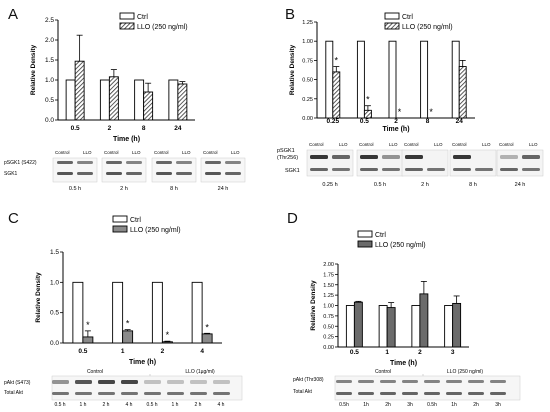  Describe the element at coordinates (453, 352) in the screenshot. I see `x-tick-label: 3` at that location.